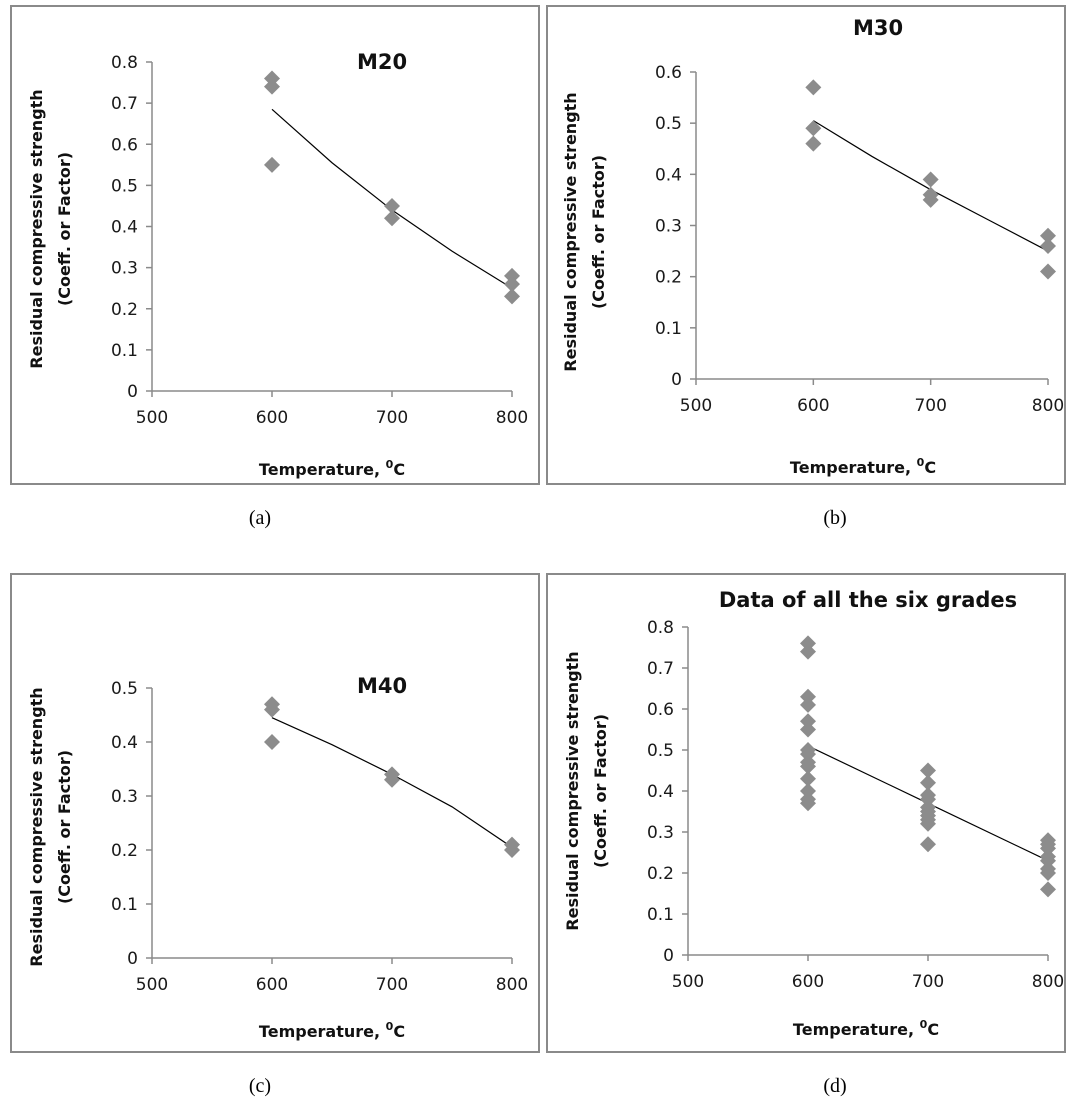 This screenshot has width=1077, height=1104. Describe the element at coordinates (382, 62) in the screenshot. I see `chart-title: M20` at that location.